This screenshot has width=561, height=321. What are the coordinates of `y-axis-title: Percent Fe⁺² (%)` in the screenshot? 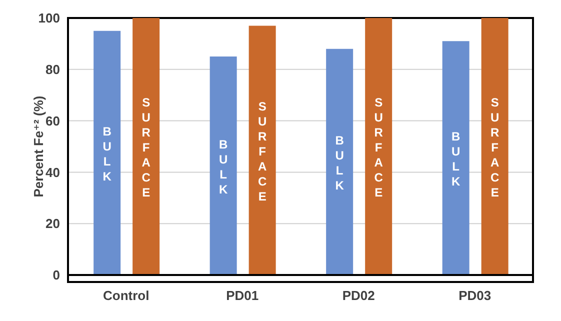 It's located at (38, 147).